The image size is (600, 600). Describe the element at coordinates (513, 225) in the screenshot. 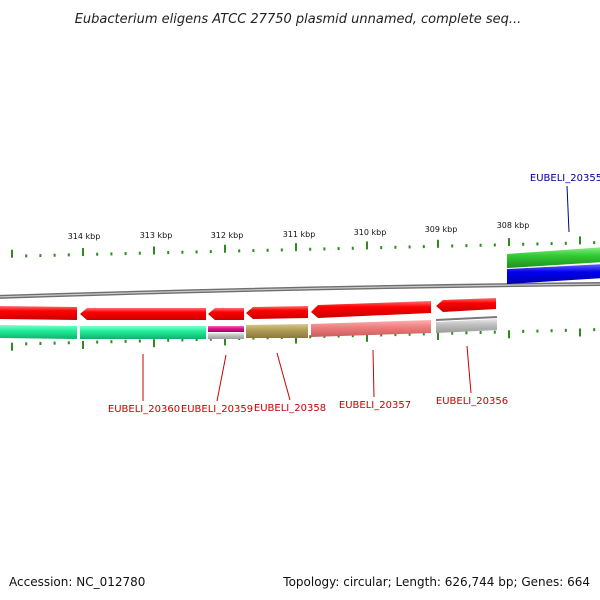

I see `ruler-label: 308 kbp` at that location.